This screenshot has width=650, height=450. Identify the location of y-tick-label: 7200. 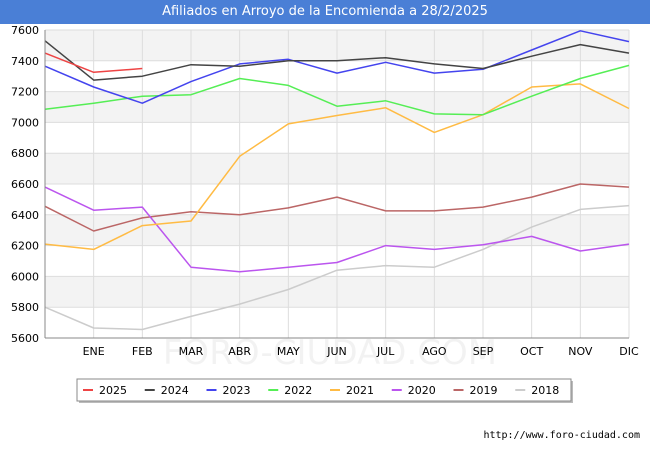
(25, 92).